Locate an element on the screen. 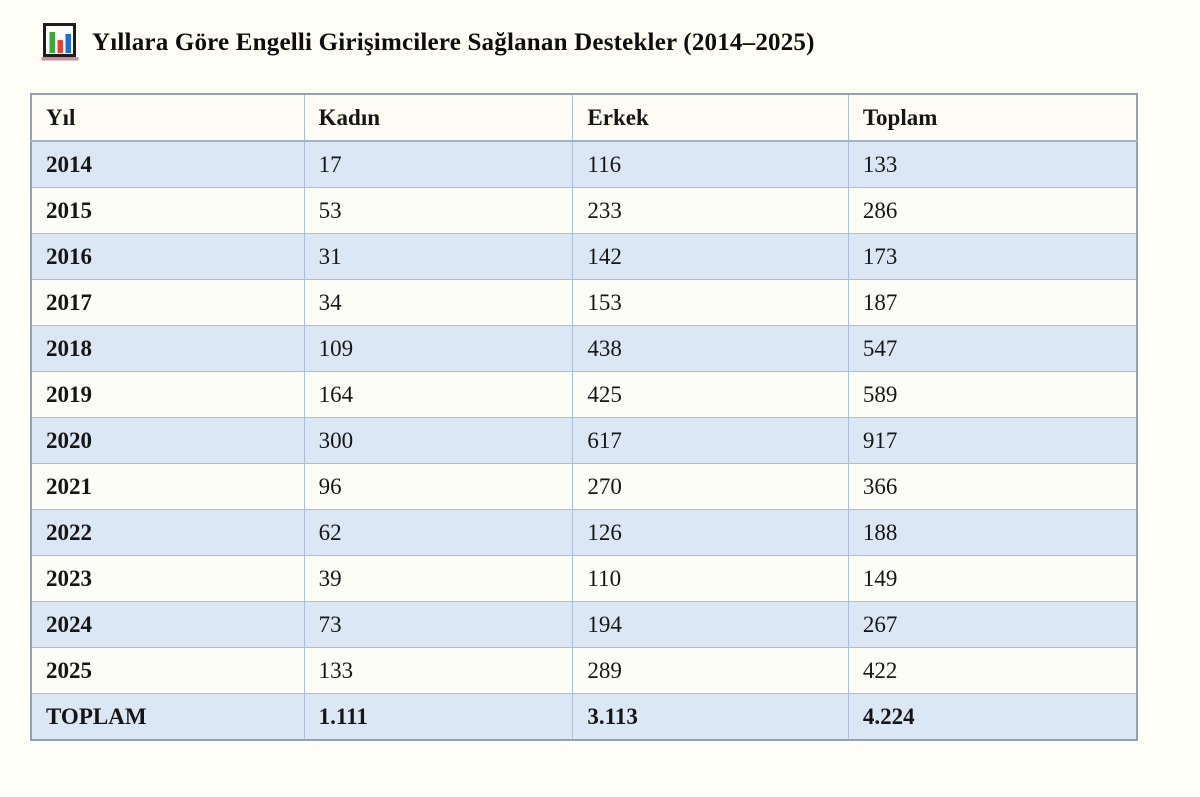 The width and height of the screenshot is (1200, 797). value-cell: 31 is located at coordinates (438, 256).